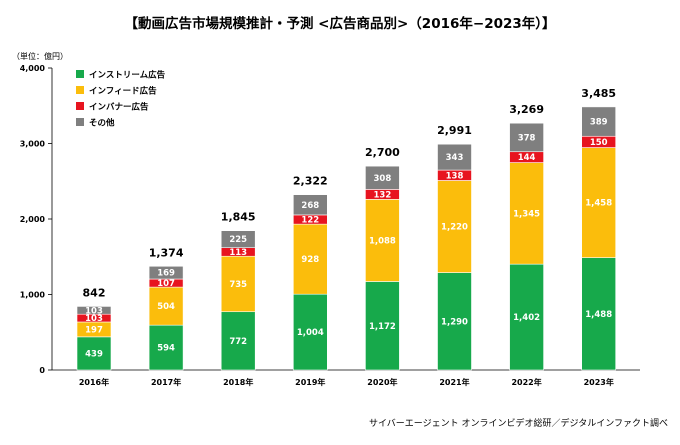 Image resolution: width=680 pixels, height=445 pixels. Describe the element at coordinates (33, 144) in the screenshot. I see `y-tick-label: 3,000` at that location.